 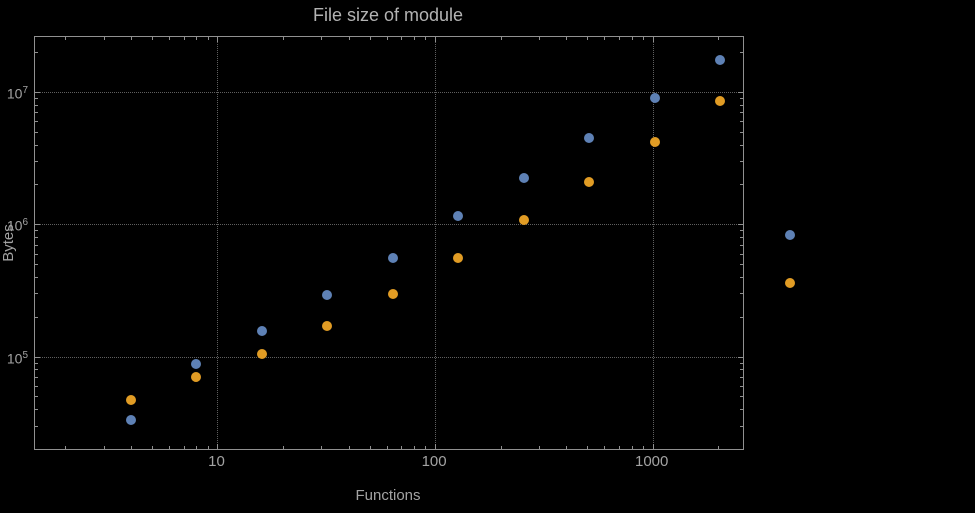 What do you see at coordinates (17, 225) in the screenshot?
I see `y-tick-label: 10⁶` at bounding box center [17, 225].